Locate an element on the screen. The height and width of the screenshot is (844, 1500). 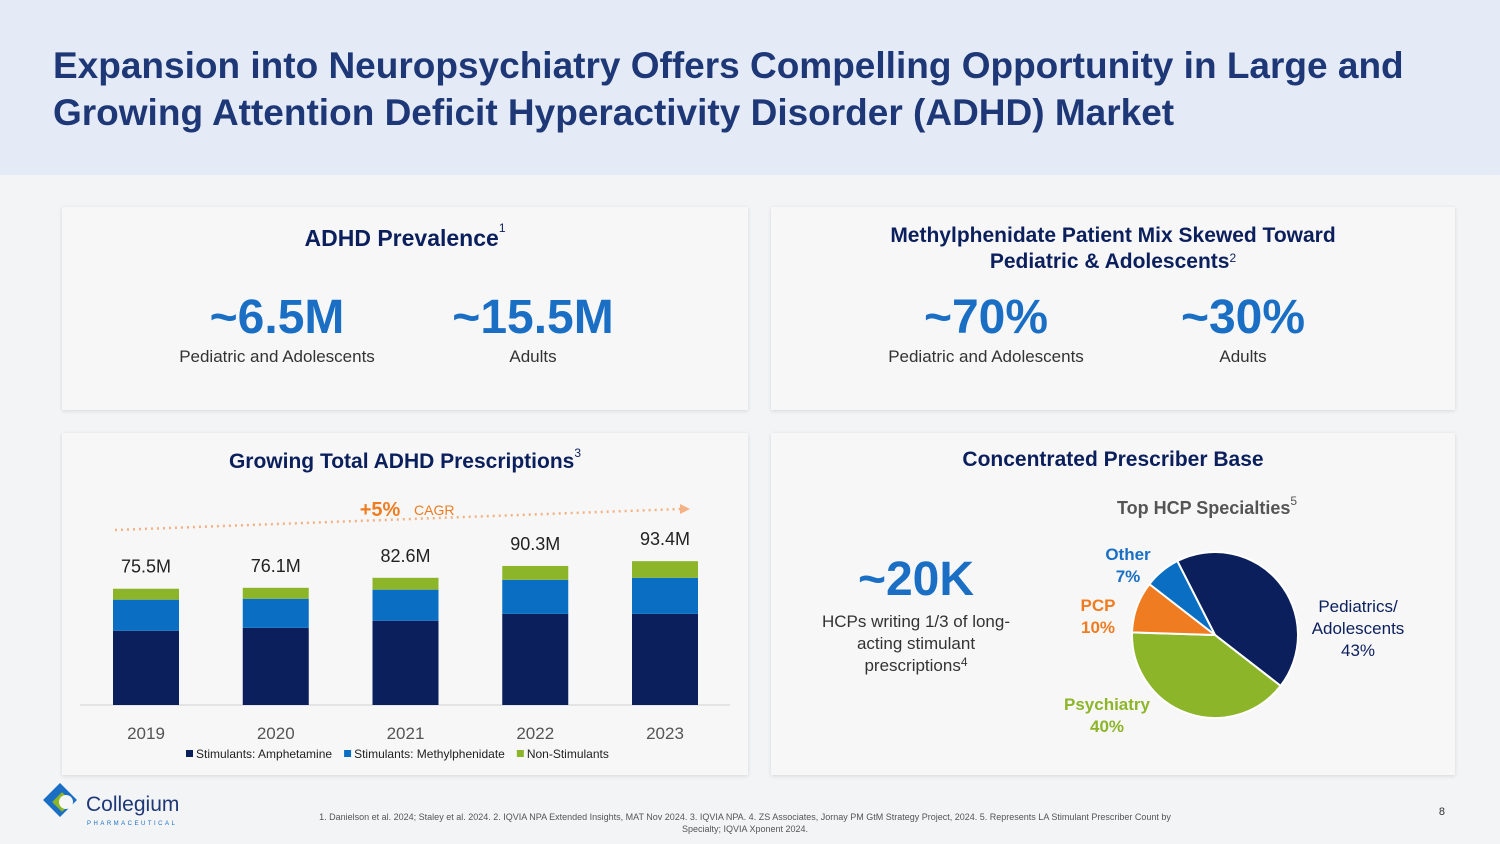
page-number: 8 is located at coordinates (1442, 812).